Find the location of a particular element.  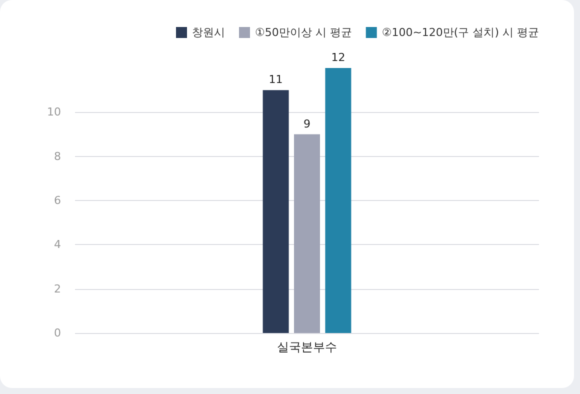

legend-label: ②100~120만(구 설치) 시 평균 is located at coordinates (461, 32).